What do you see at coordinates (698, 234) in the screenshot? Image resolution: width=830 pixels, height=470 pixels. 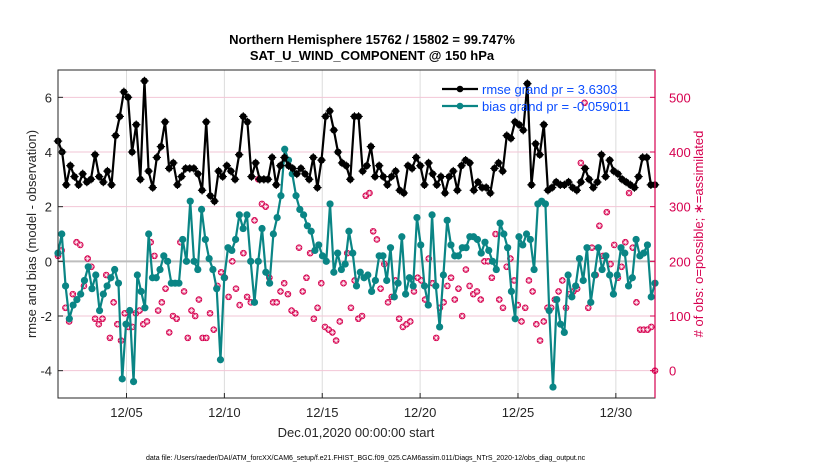 I see `y2-axis-label: # of obs: o=possible; ∗=assimilated` at bounding box center [698, 234].